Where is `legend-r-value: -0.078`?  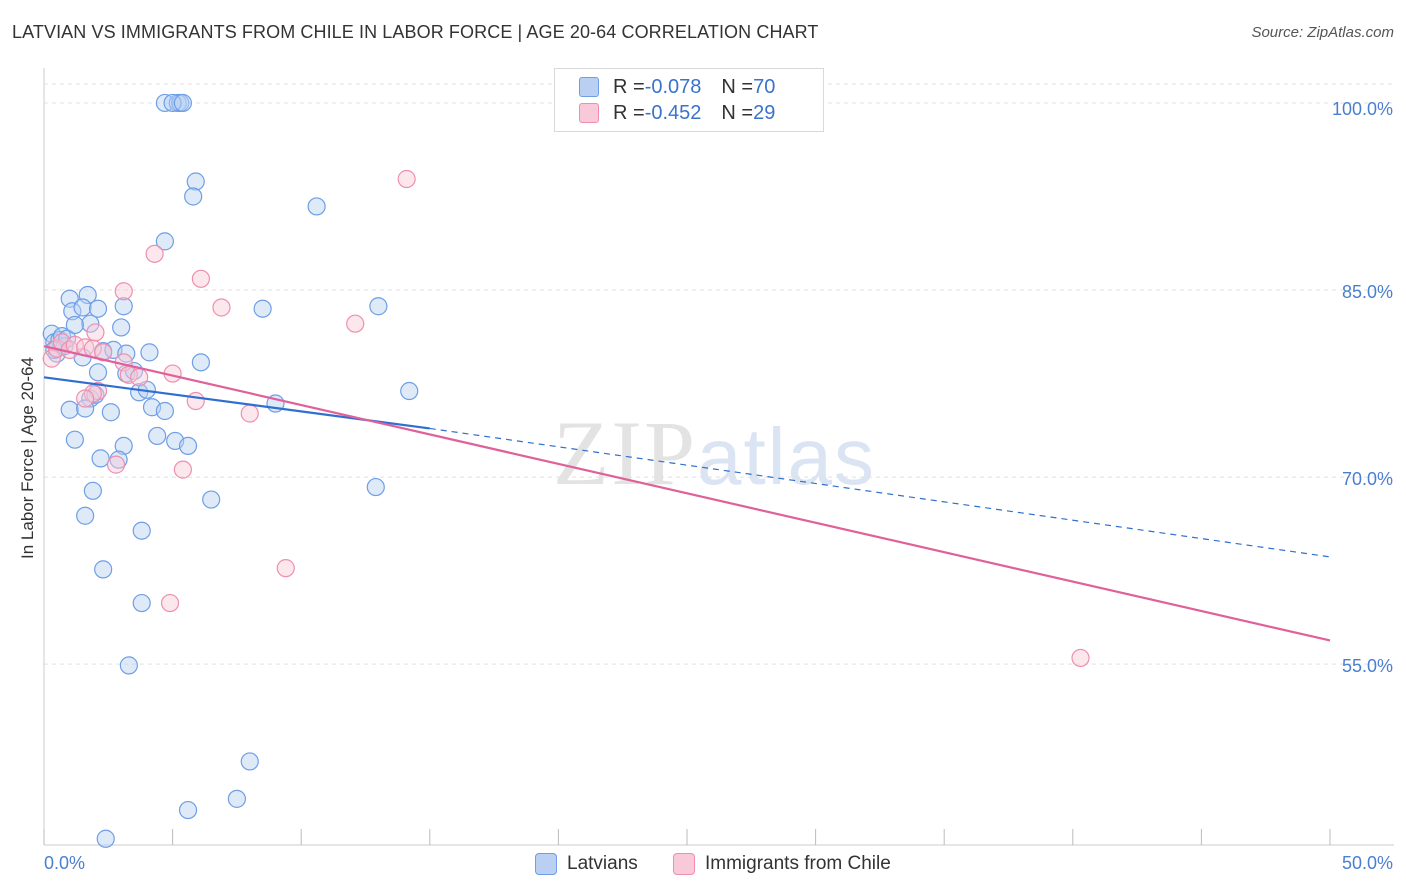 legend-r-value: -0.078 is located at coordinates (673, 86).